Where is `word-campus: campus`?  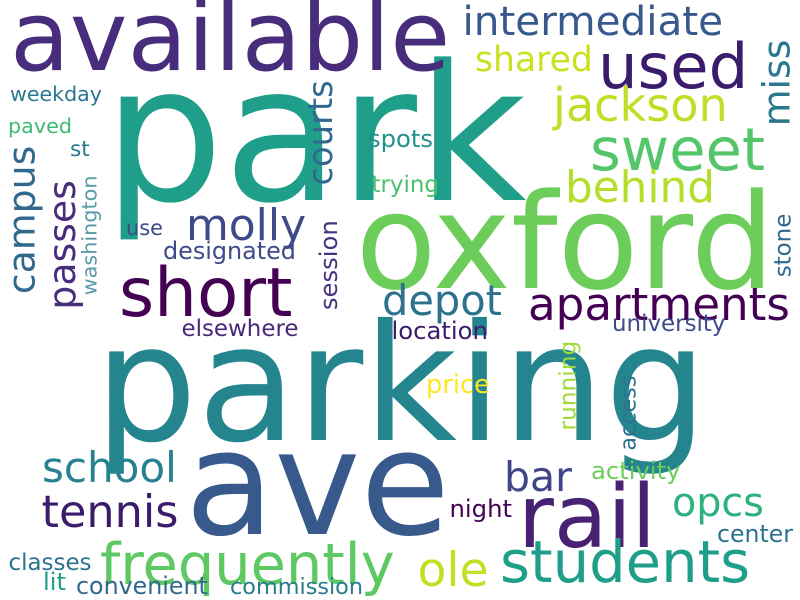 word-campus: campus is located at coordinates (22, 220).